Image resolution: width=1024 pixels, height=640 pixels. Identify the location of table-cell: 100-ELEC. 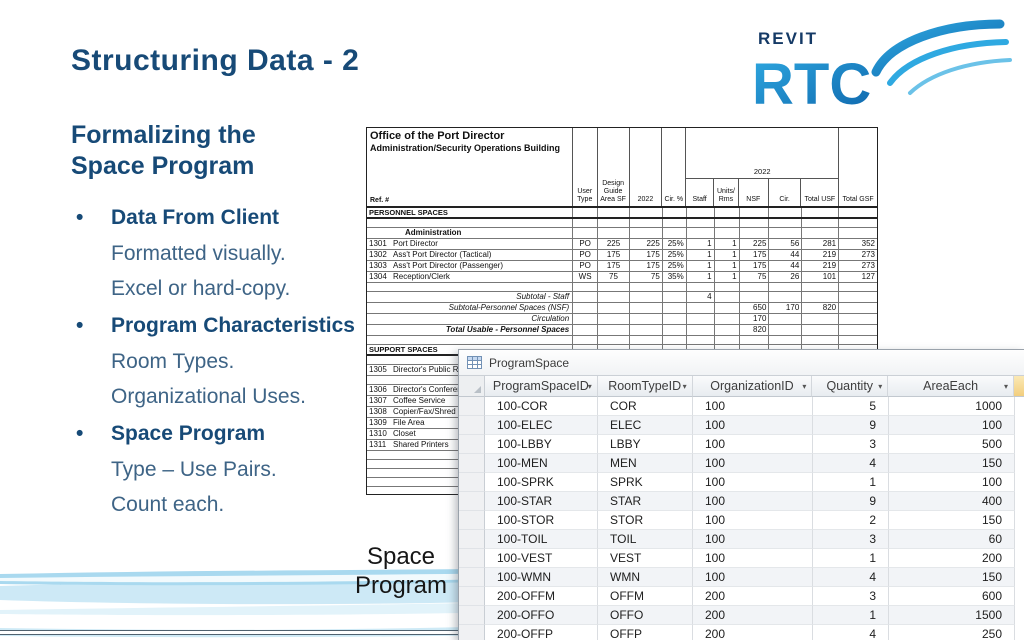
(541, 425).